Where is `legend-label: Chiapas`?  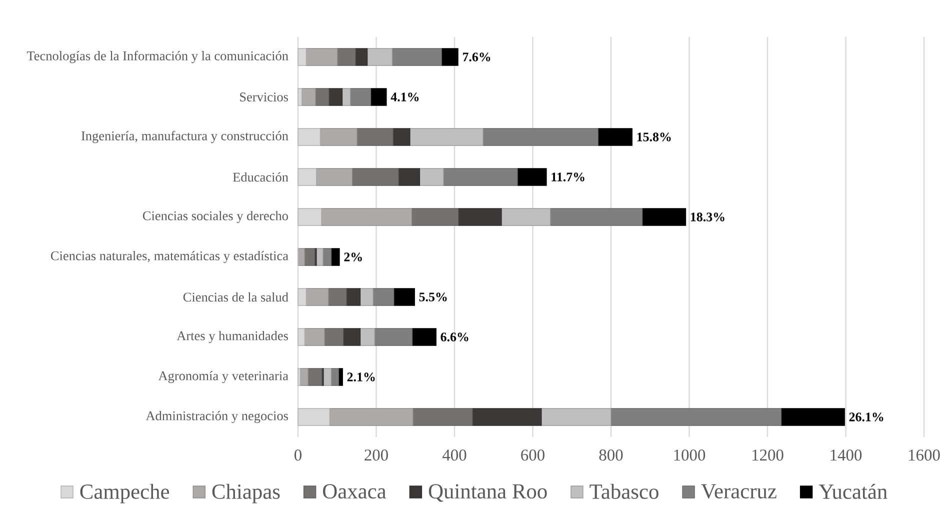
legend-label: Chiapas is located at coordinates (246, 494).